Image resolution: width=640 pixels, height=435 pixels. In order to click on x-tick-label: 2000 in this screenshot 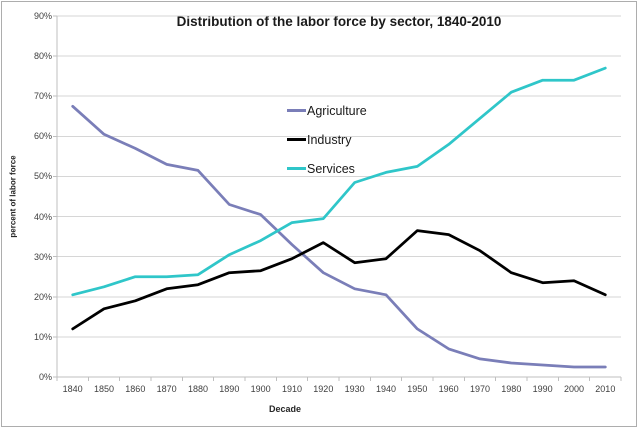, I will do `click(573, 389)`.